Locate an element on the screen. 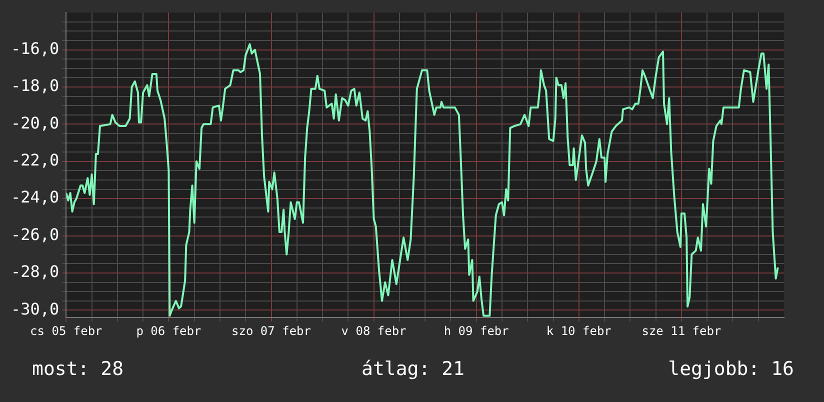  y-tick-label: -16,0 is located at coordinates (35, 48).